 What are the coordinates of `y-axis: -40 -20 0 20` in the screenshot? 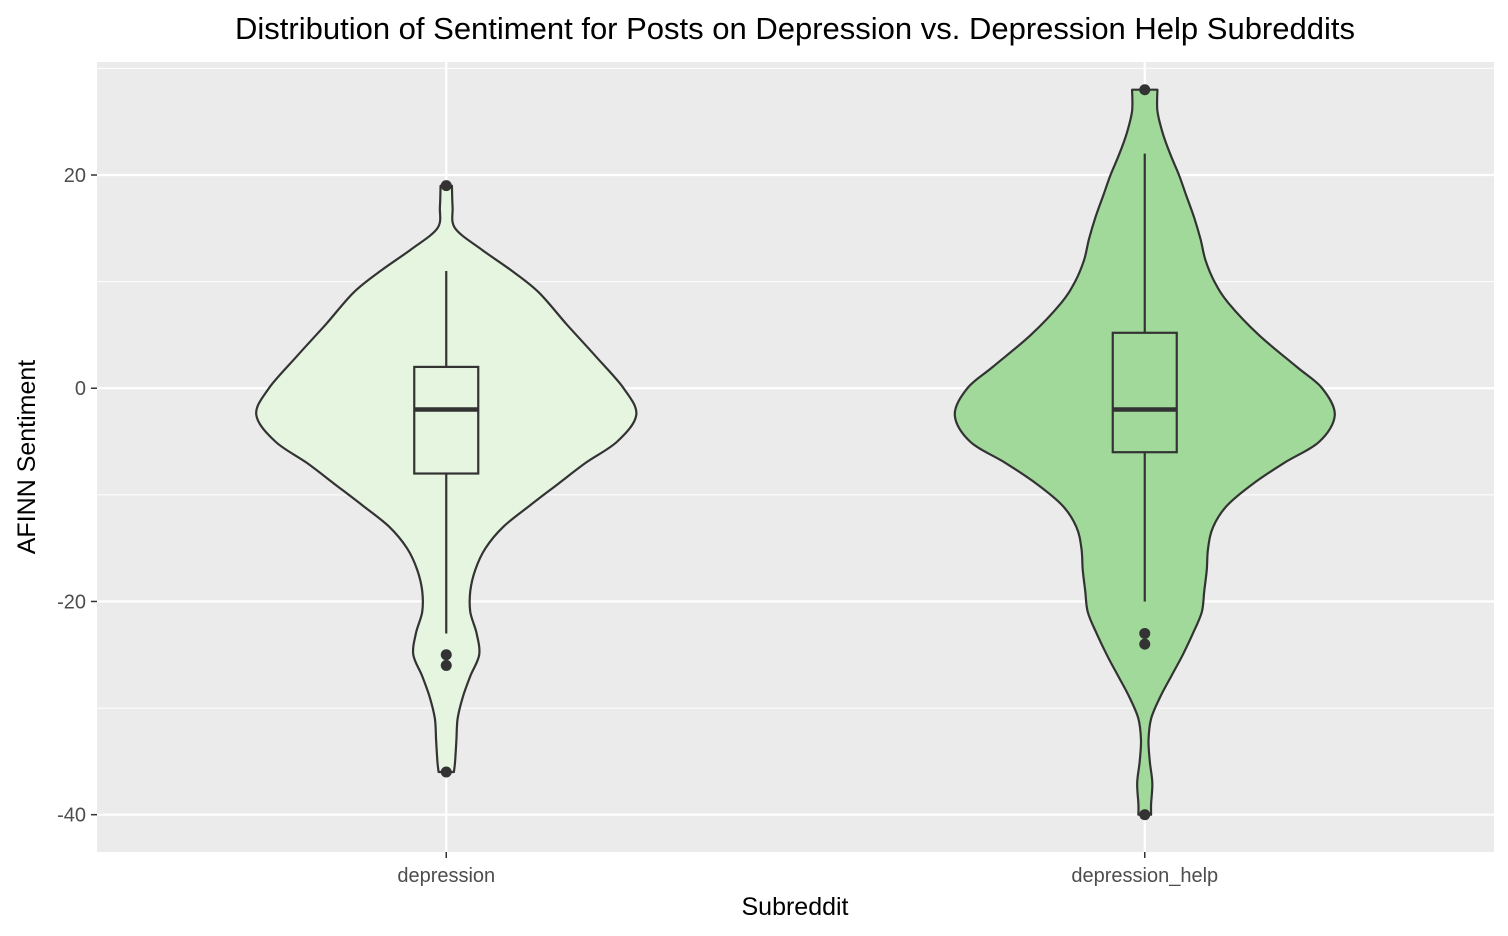 It's located at (77, 496).